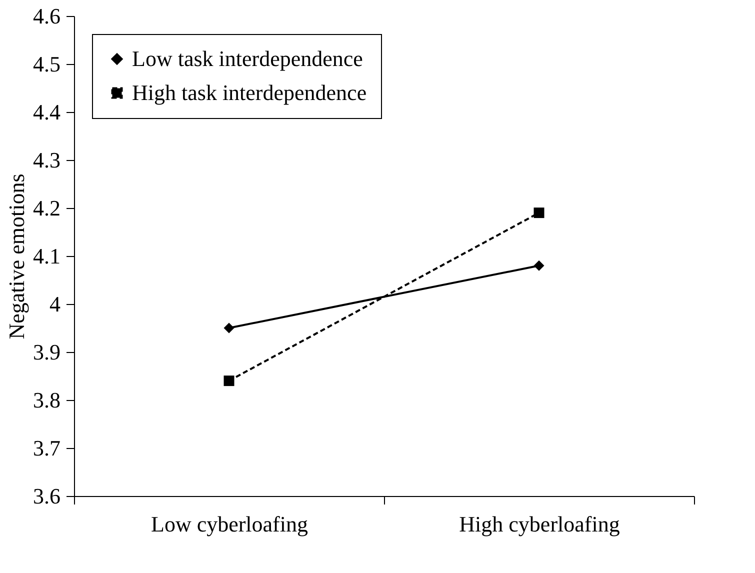  I want to click on y-tick-label: 4.5, so click(46, 64).